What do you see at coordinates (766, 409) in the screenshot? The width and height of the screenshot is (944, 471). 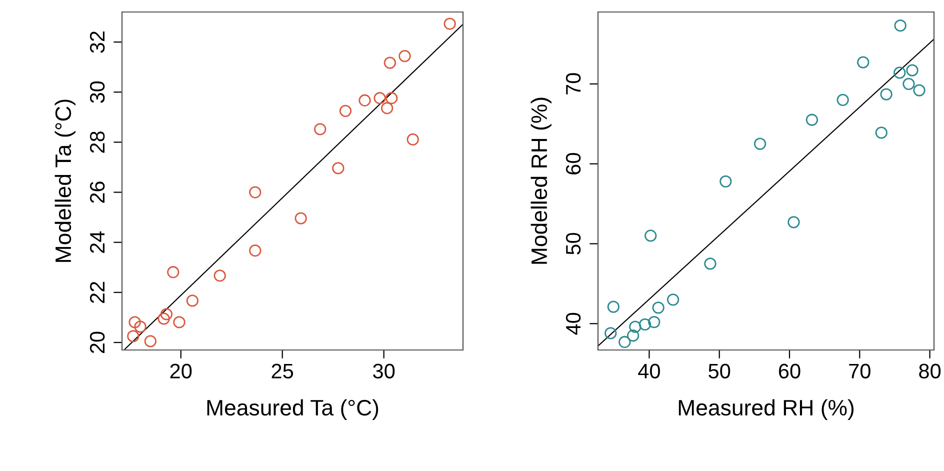 I see `x-axis-title: Measured RH (%)` at bounding box center [766, 409].